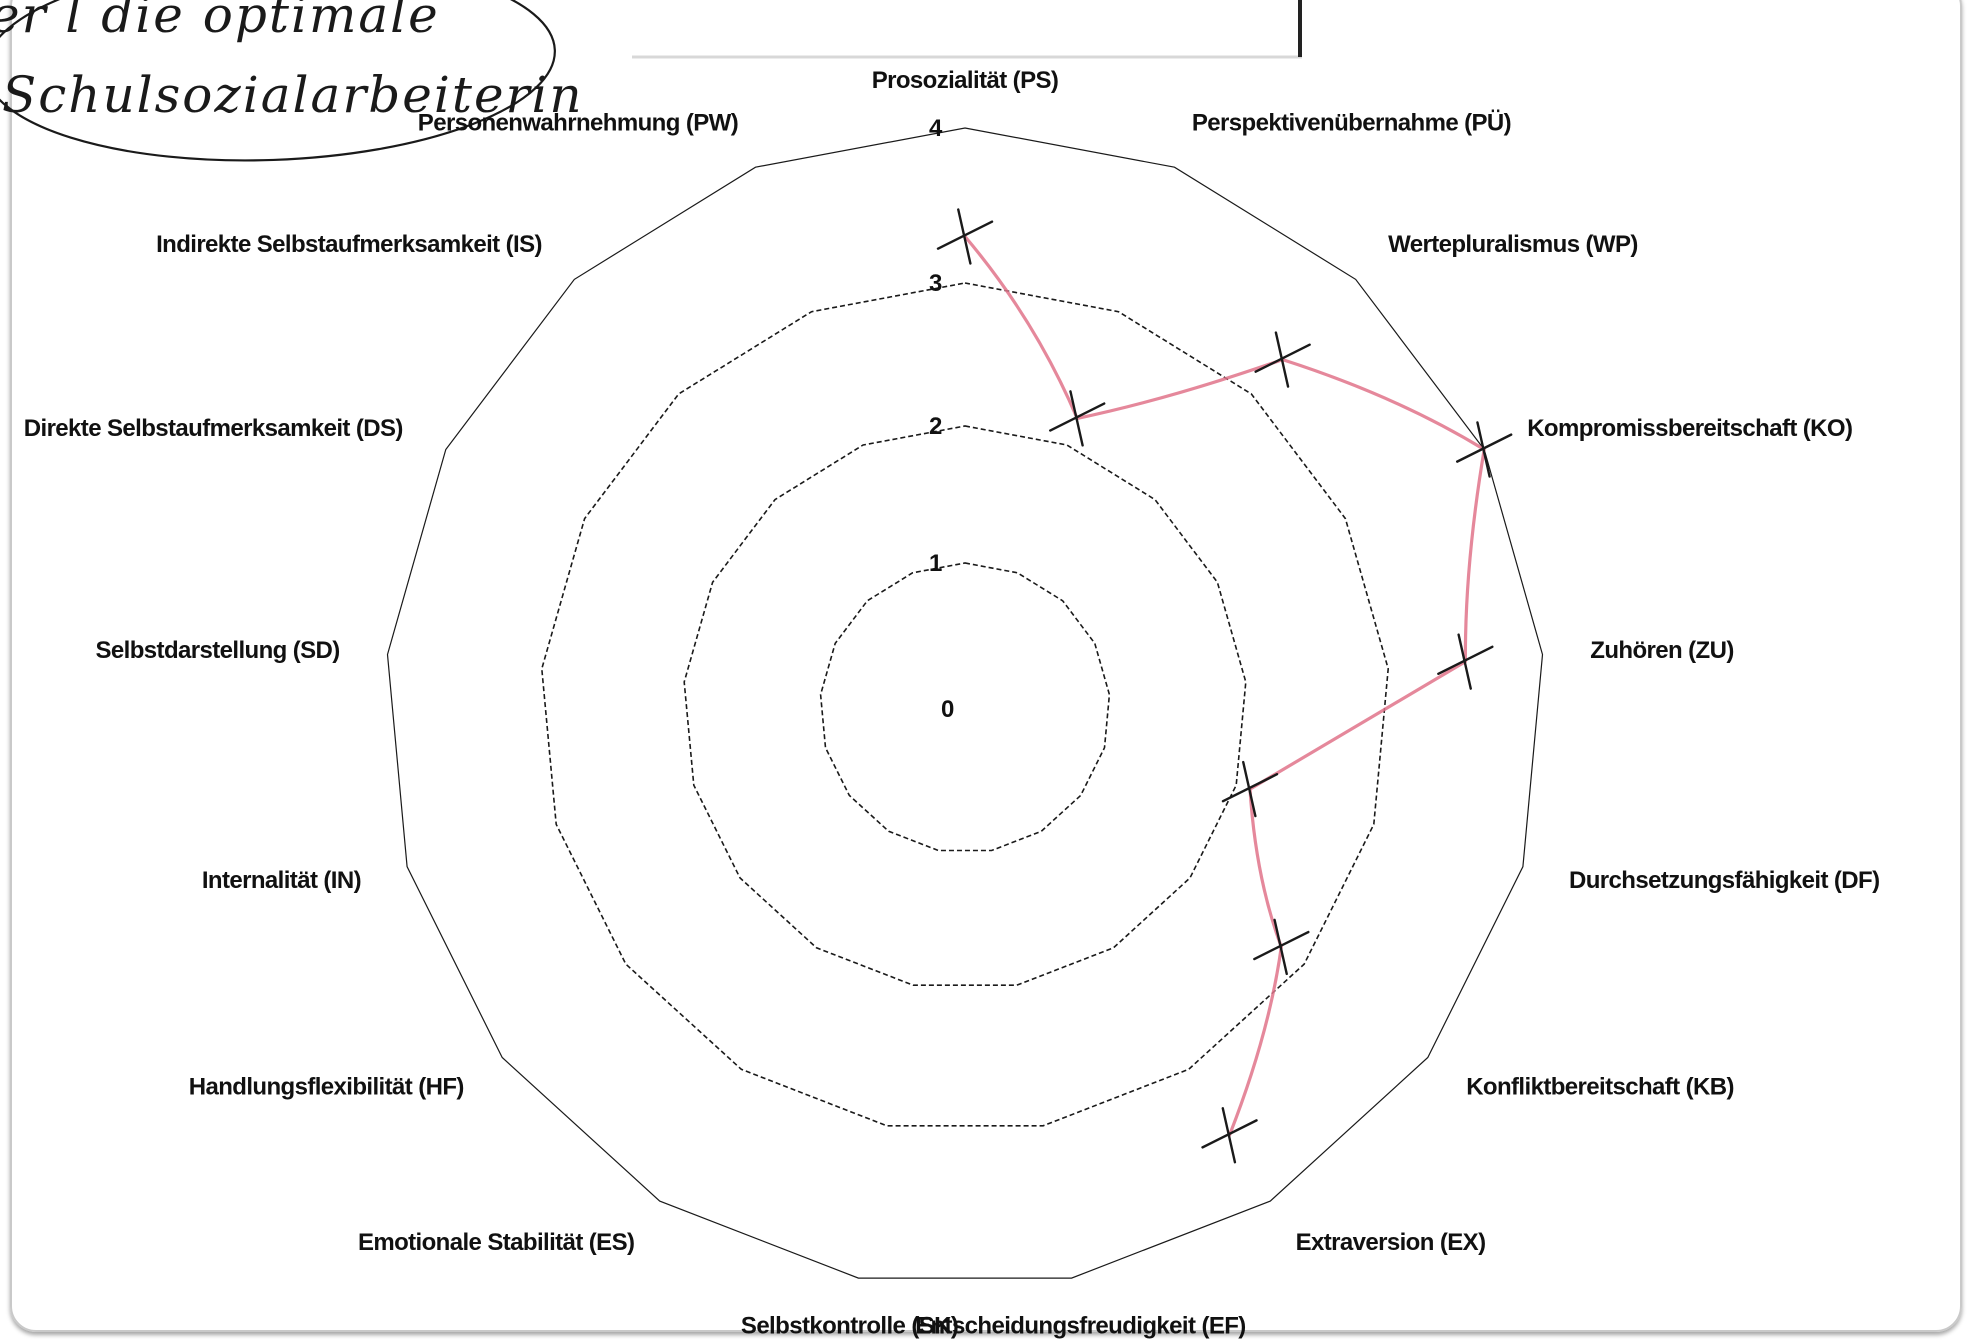  What do you see at coordinates (935, 563) in the screenshot?
I see `tick-label-1: 1` at bounding box center [935, 563].